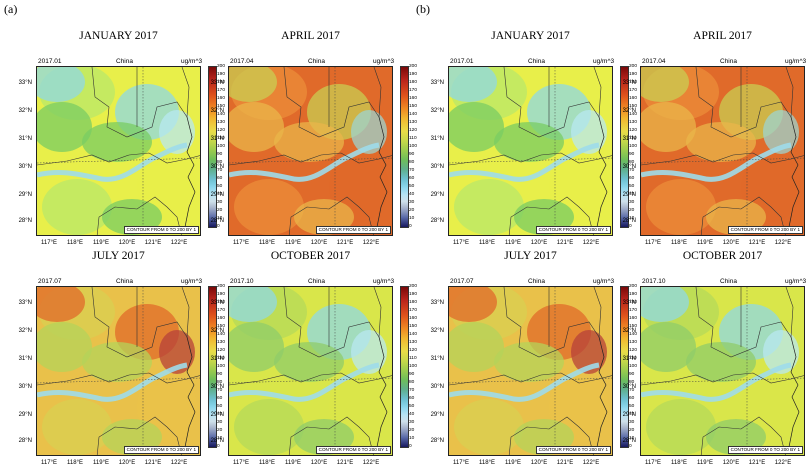 The image size is (807, 475). Describe the element at coordinates (217, 221) in the screenshot. I see `latitude-label: 28°N` at that location.